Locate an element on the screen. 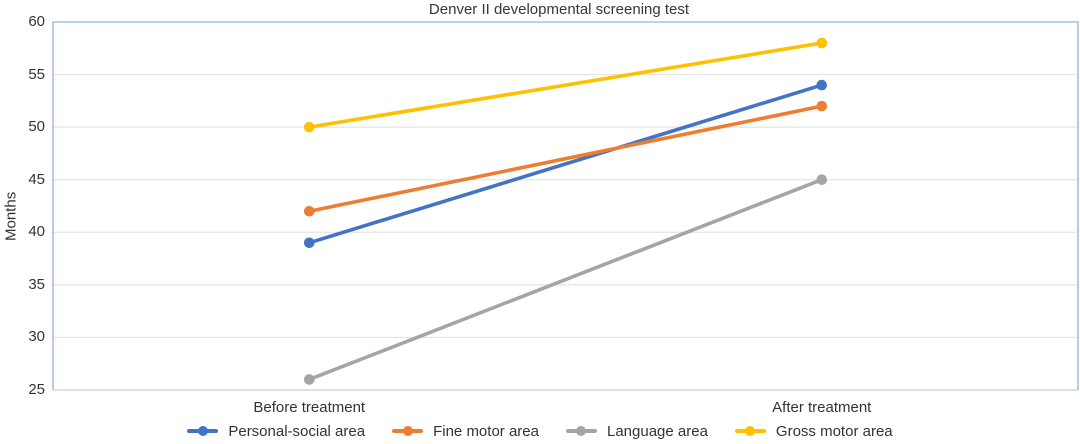 The height and width of the screenshot is (444, 1080). legend-label: Gross motor area is located at coordinates (834, 431).